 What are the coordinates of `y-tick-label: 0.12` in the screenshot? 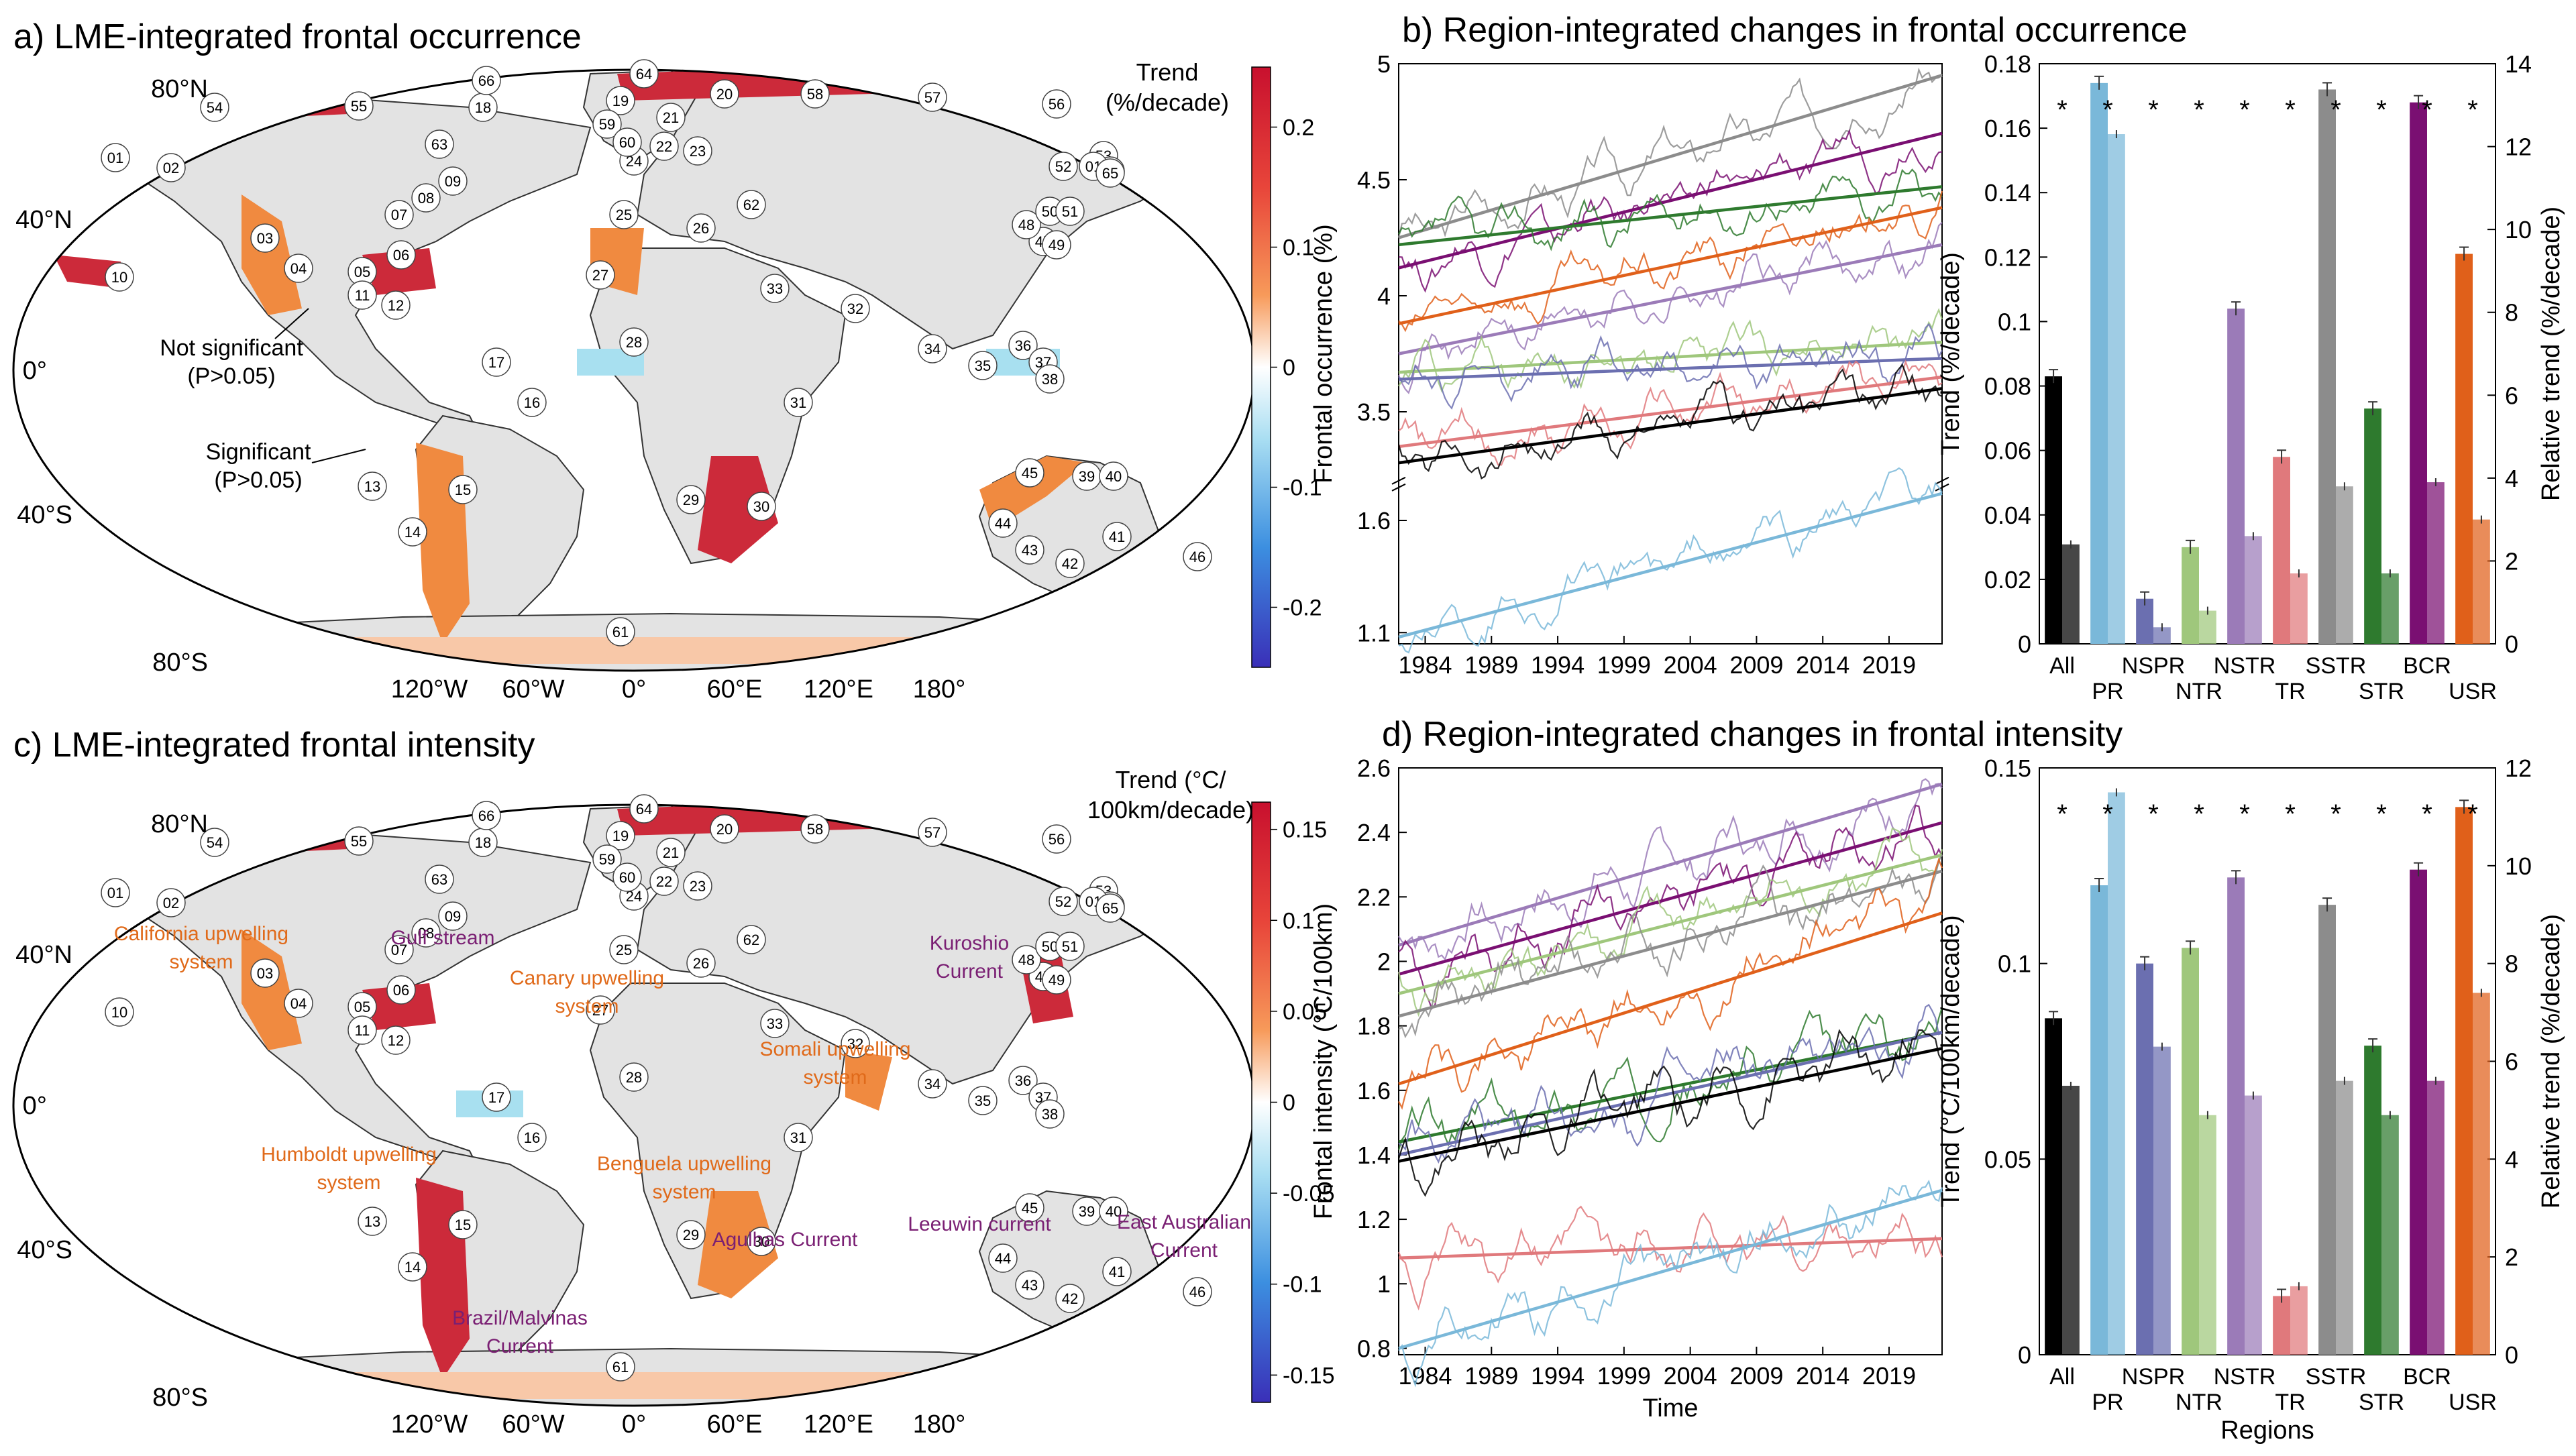 It's located at (2007, 257).